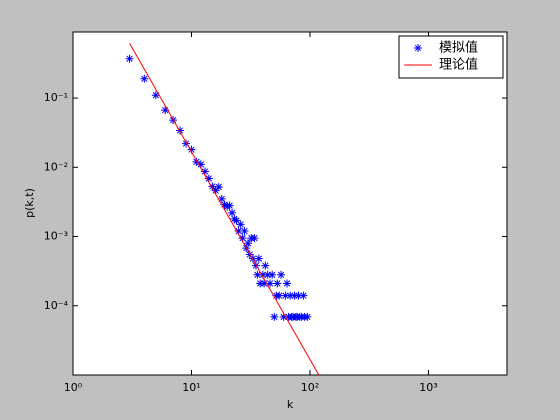 The height and width of the screenshot is (420, 560). I want to click on legend-label: 模拟值, so click(458, 48).